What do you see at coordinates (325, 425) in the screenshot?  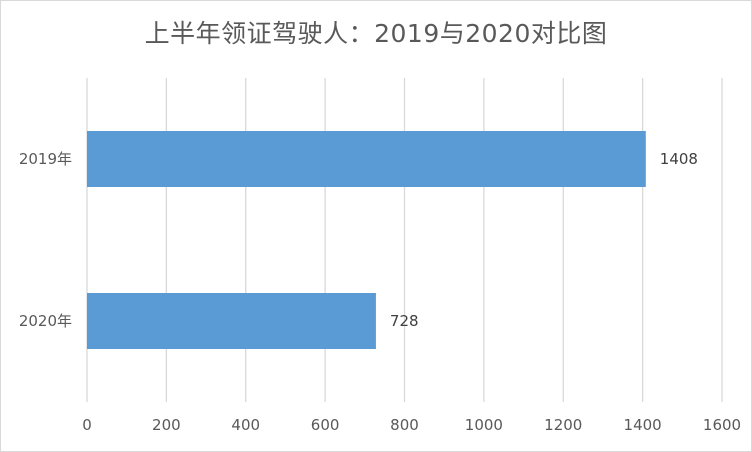 I see `x-tick-label: 600` at bounding box center [325, 425].